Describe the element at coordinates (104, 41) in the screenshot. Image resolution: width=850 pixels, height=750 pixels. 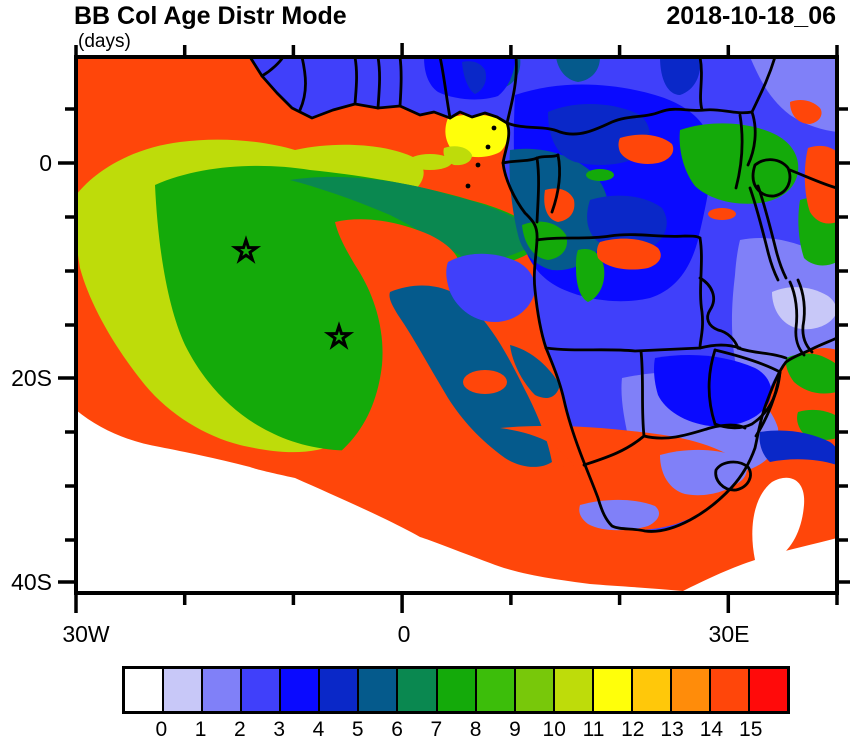
I see `plot-units-label: (days)` at that location.